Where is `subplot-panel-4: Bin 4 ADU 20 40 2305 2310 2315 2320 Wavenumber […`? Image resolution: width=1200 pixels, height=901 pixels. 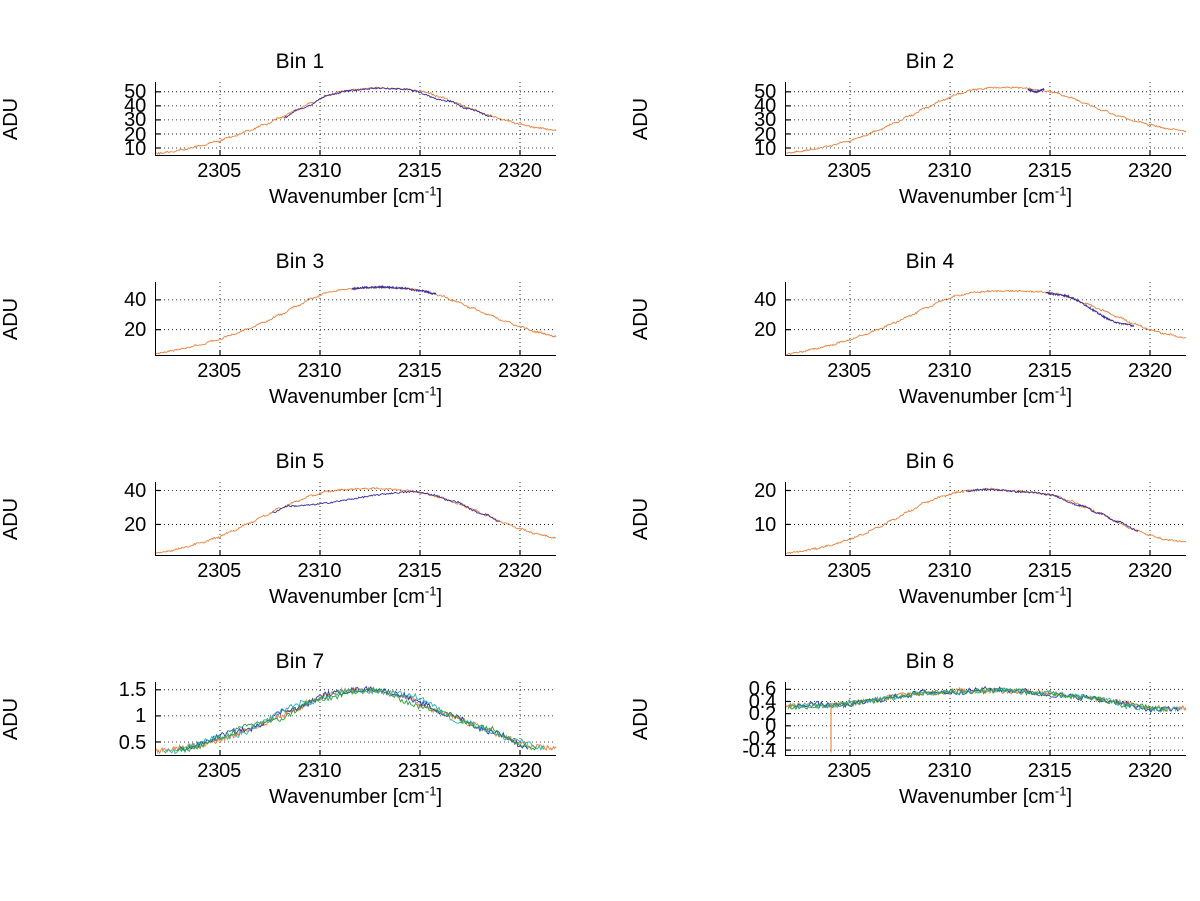
subplot-panel-4: Bin 4 ADU 20 40 2305 2310 2315 2320 Wavenumber [… is located at coordinates (915, 344).